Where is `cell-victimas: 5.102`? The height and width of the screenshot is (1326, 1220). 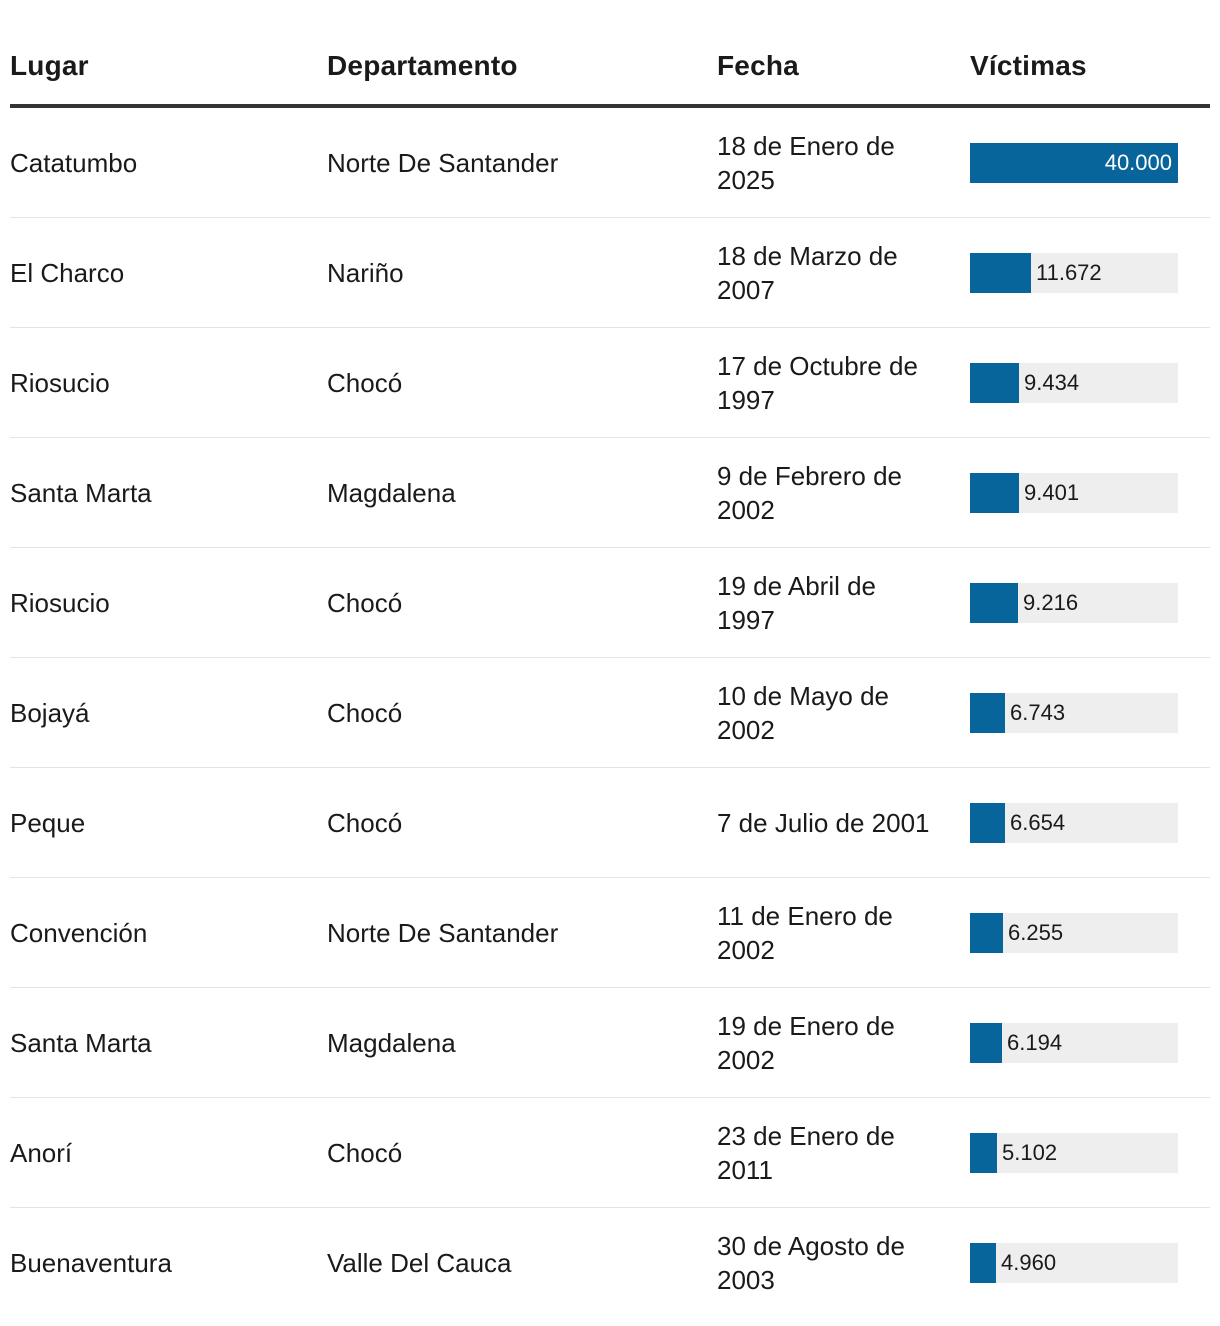
cell-victimas: 5.102 is located at coordinates (1074, 1152).